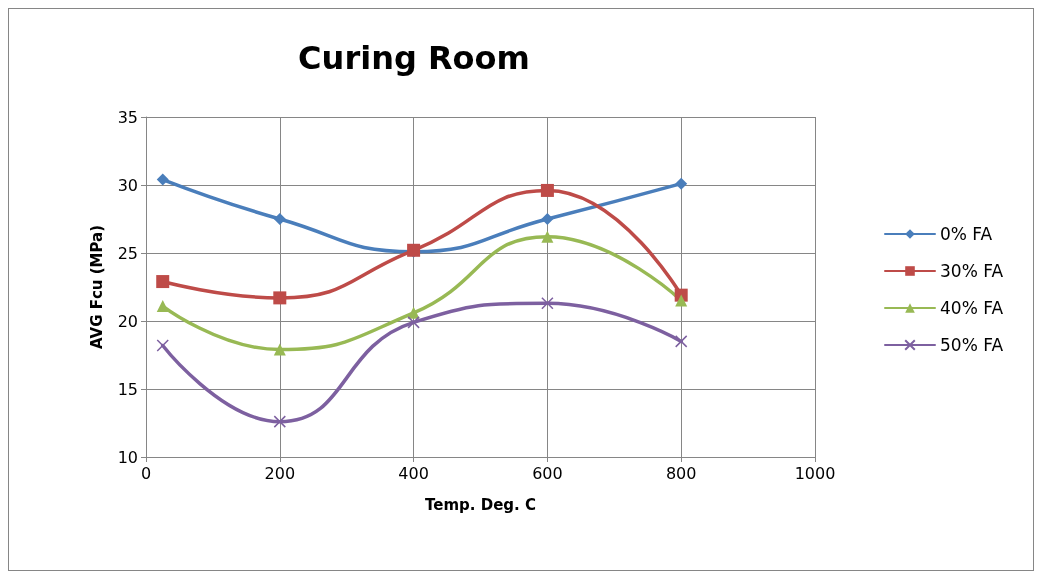 The height and width of the screenshot is (579, 1042). What do you see at coordinates (127, 185) in the screenshot?
I see `y-tick-label: 30` at bounding box center [127, 185].